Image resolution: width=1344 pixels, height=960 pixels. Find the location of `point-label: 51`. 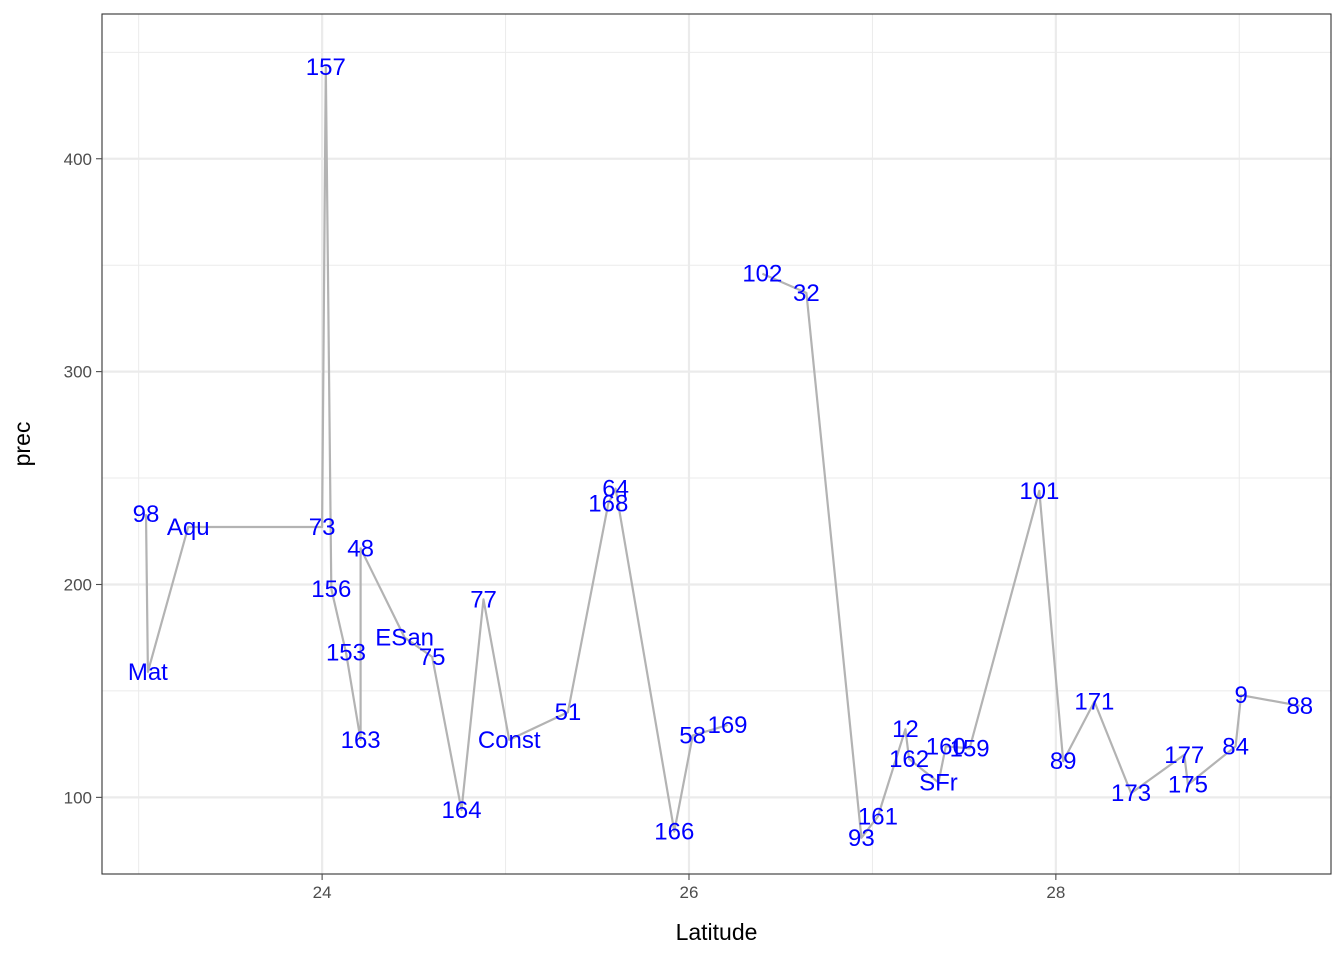

point-label: 51 is located at coordinates (568, 712).